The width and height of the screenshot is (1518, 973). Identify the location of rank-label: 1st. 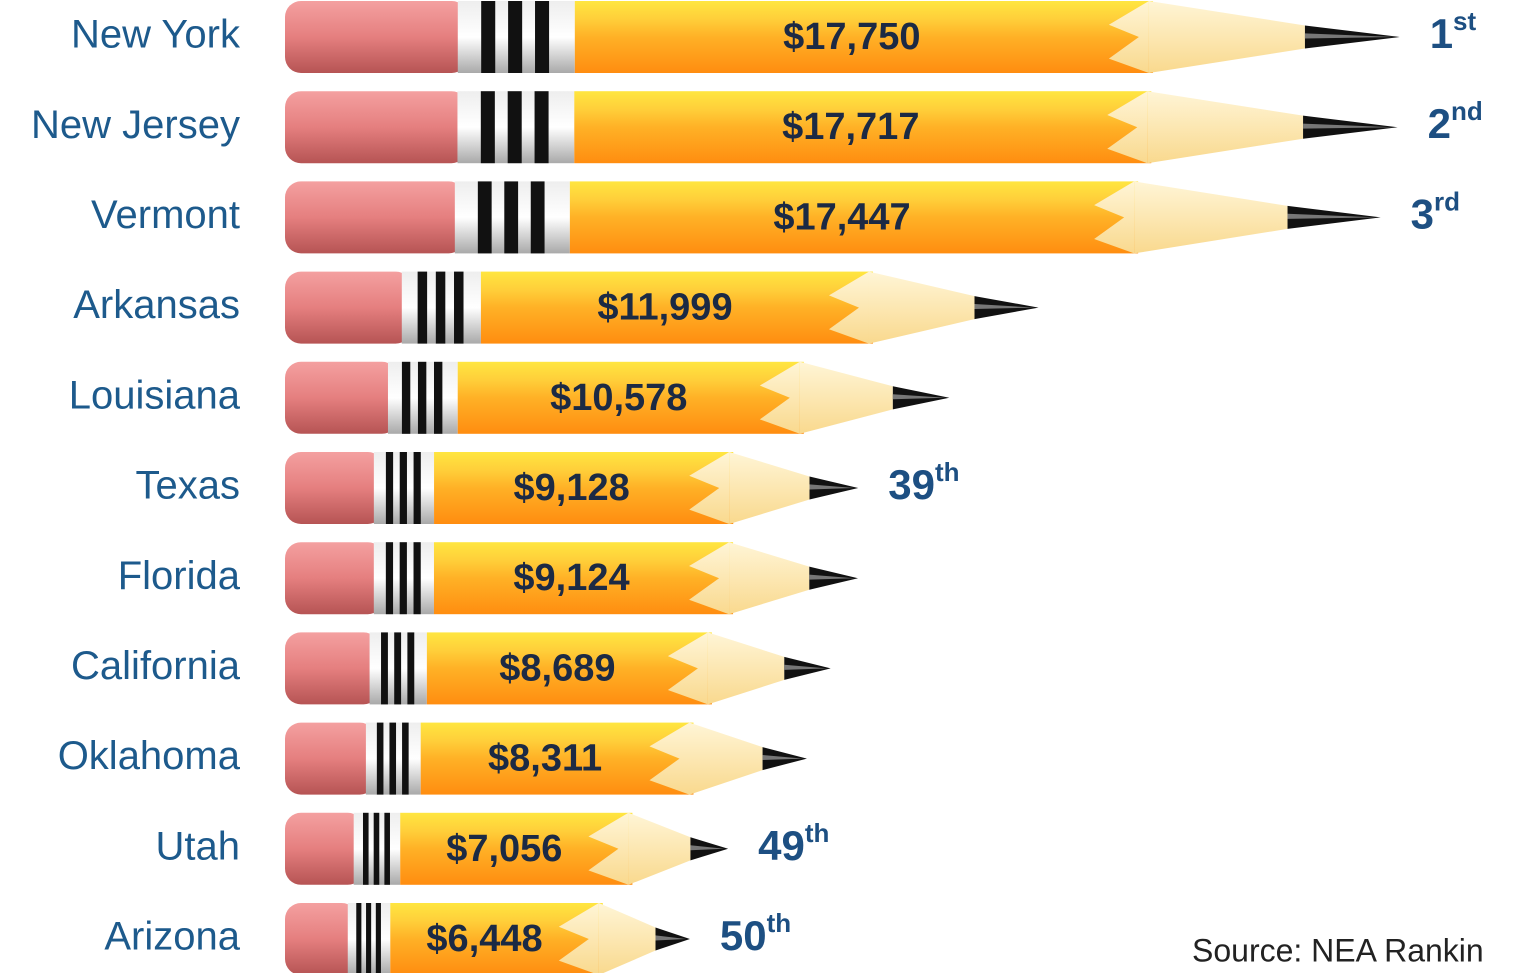
(1453, 31).